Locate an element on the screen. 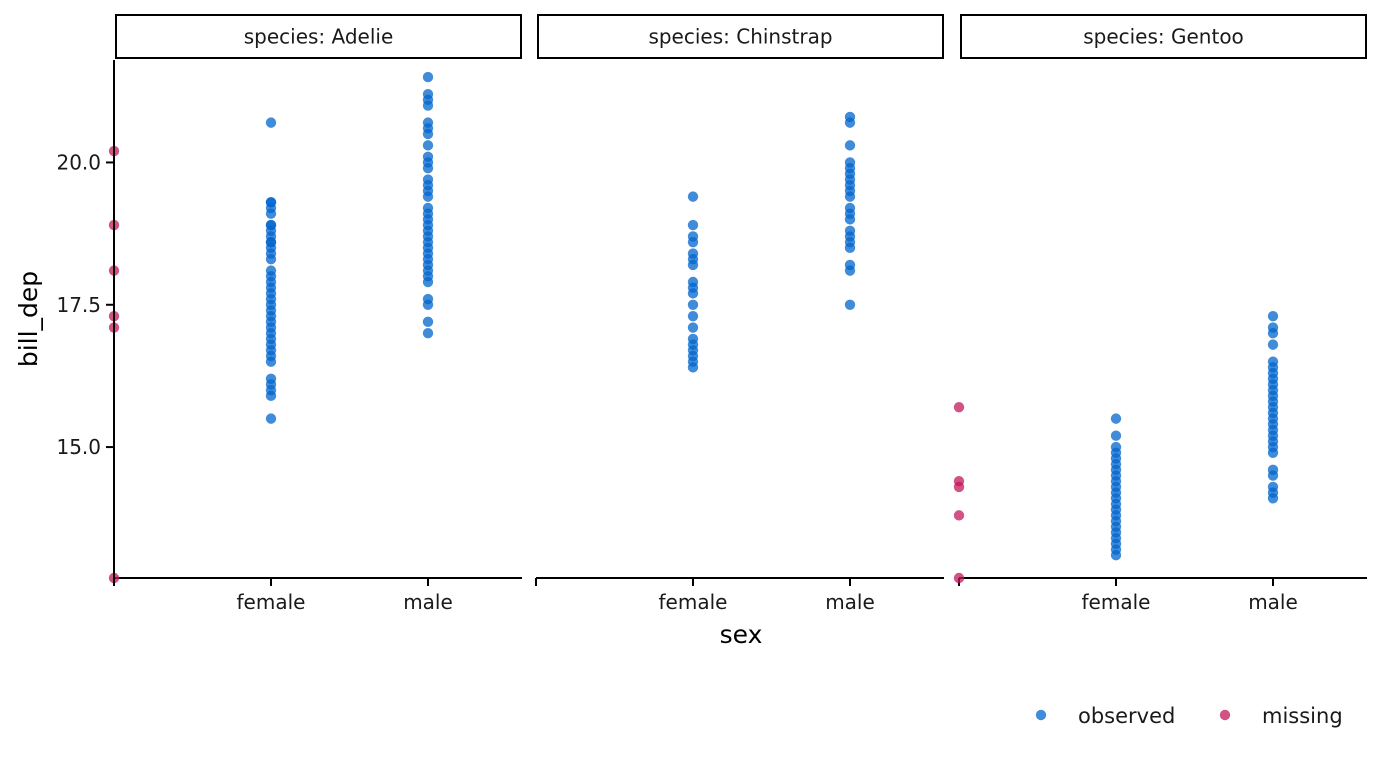 This screenshot has width=1382, height=768. y-axis: 15.0 17.5 20.0 is located at coordinates (85, 323).